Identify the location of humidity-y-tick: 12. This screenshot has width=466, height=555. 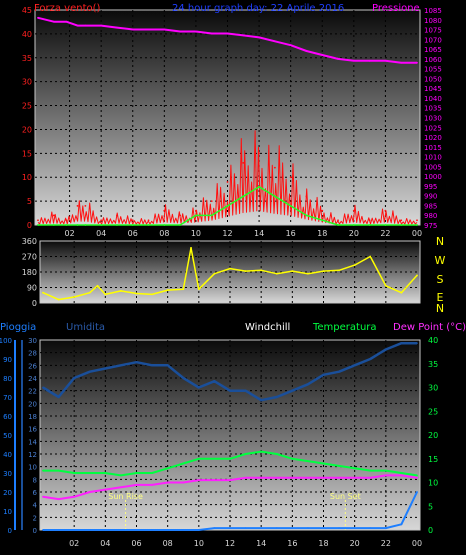
(32, 455).